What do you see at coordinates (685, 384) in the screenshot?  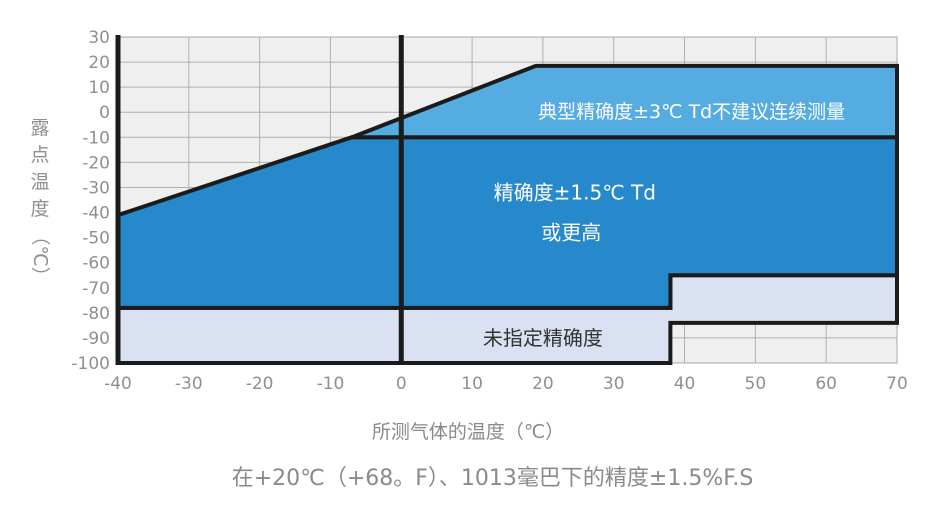 I see `x-tick-label: 40` at bounding box center [685, 384].